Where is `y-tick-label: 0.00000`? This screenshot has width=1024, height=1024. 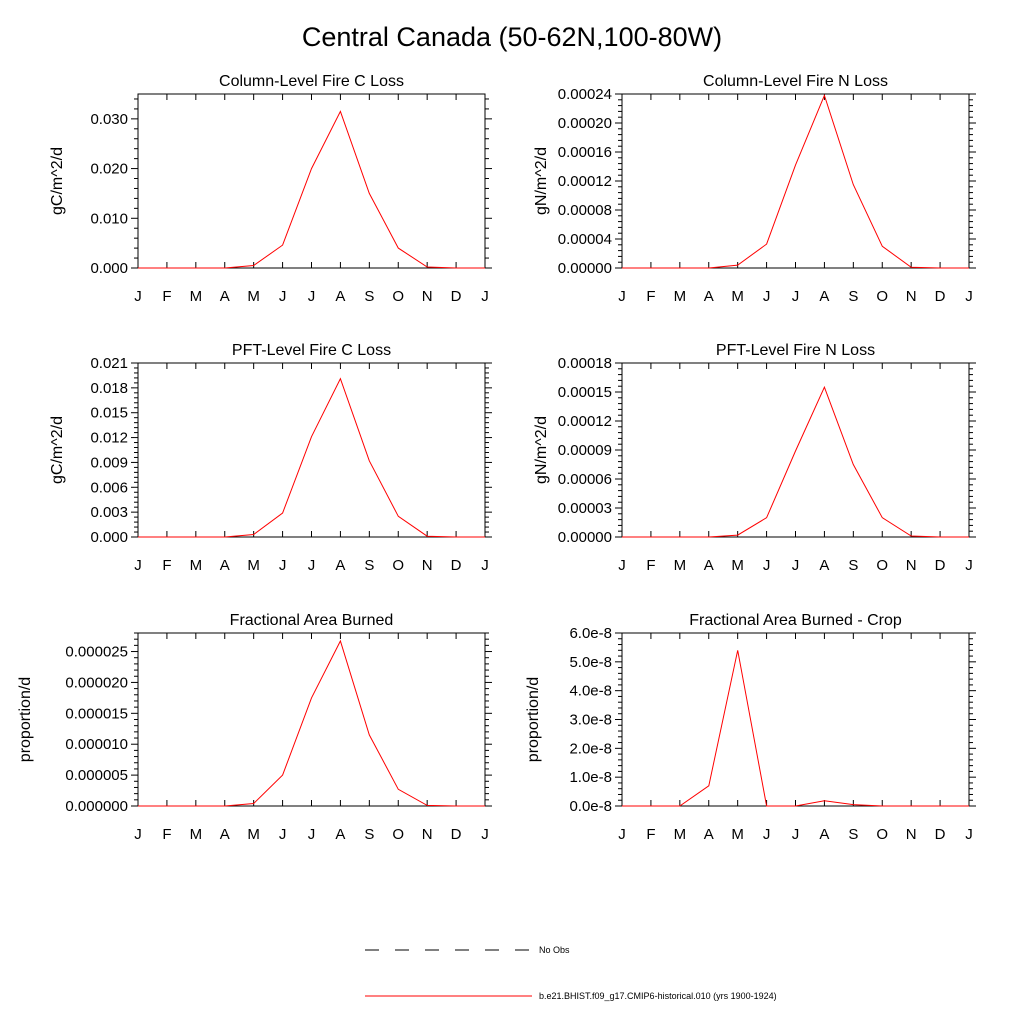 y-tick-label: 0.00000 is located at coordinates (585, 537).